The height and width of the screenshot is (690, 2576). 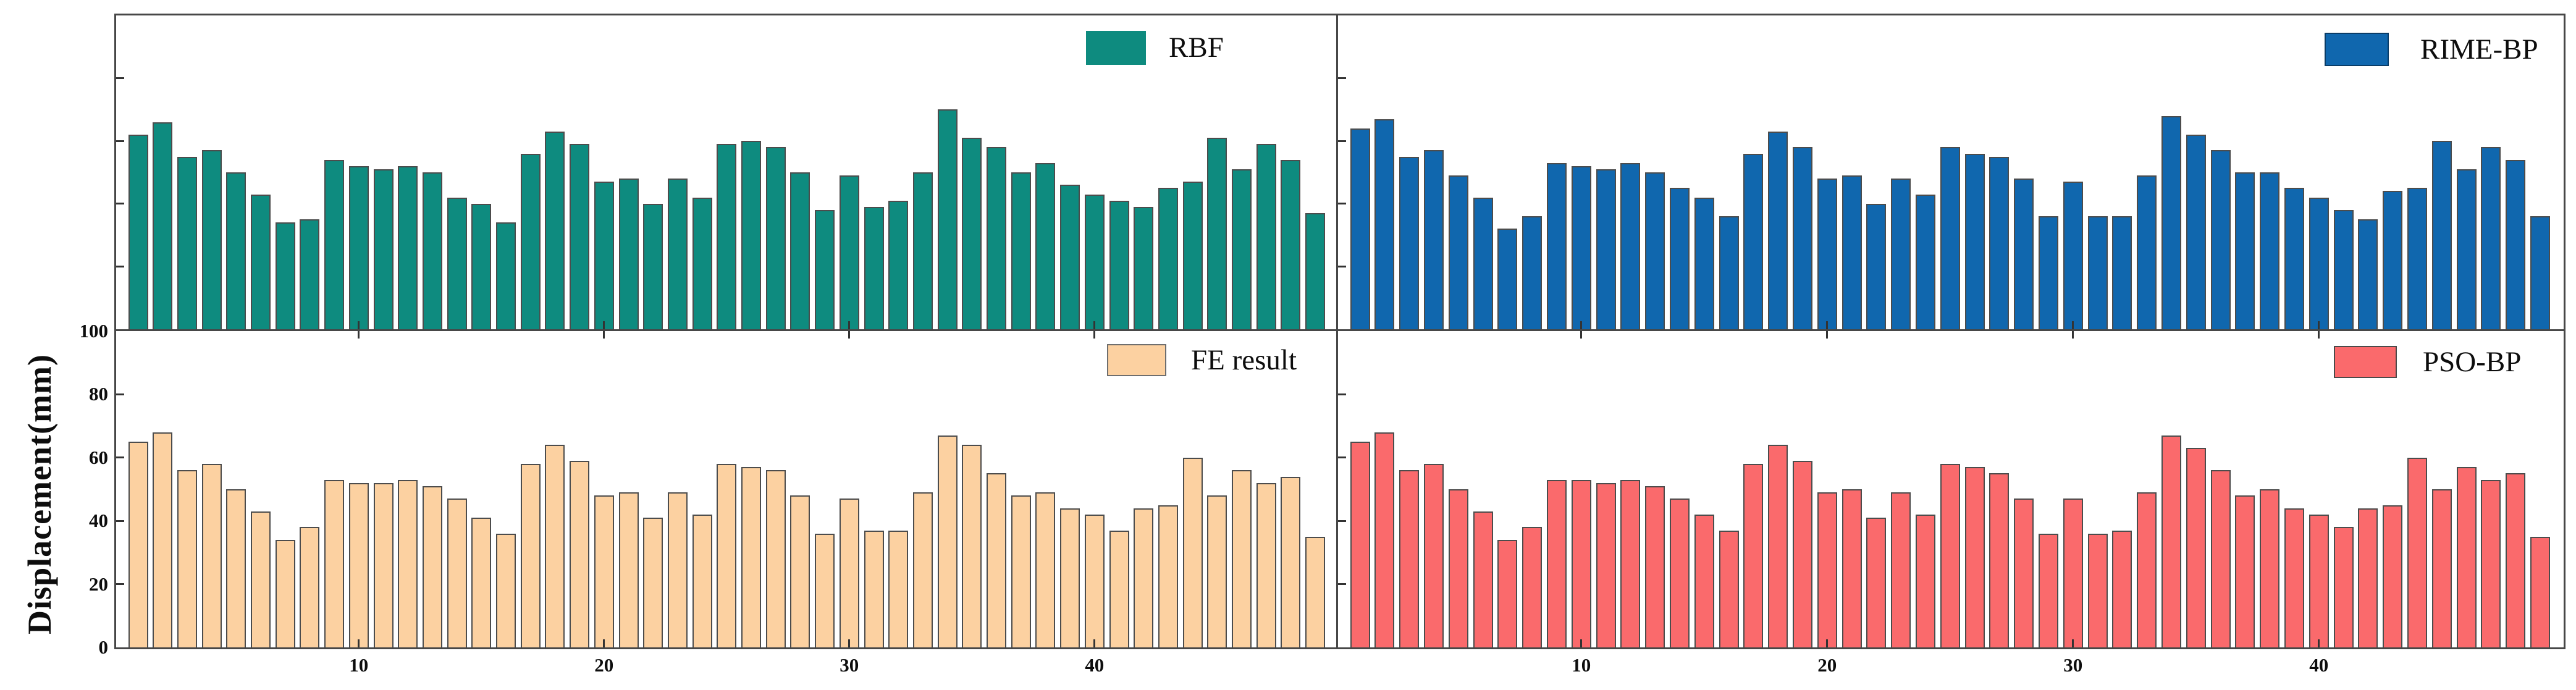 What do you see at coordinates (98, 457) in the screenshot?
I see `y-tick-label: 60` at bounding box center [98, 457].